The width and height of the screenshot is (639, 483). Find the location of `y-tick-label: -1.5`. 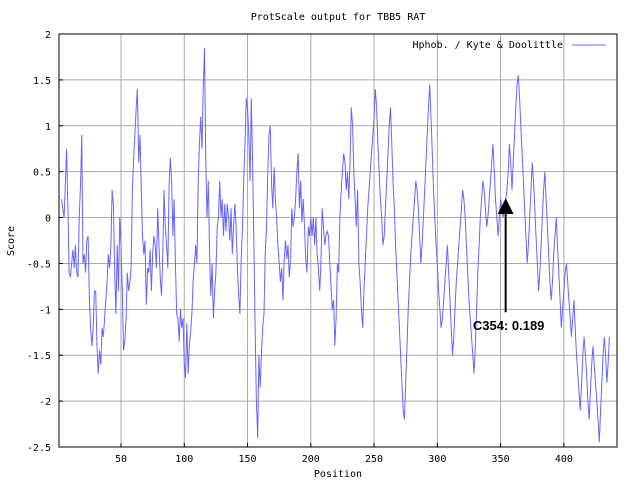

y-tick-label: -1.5 is located at coordinates (39, 356).